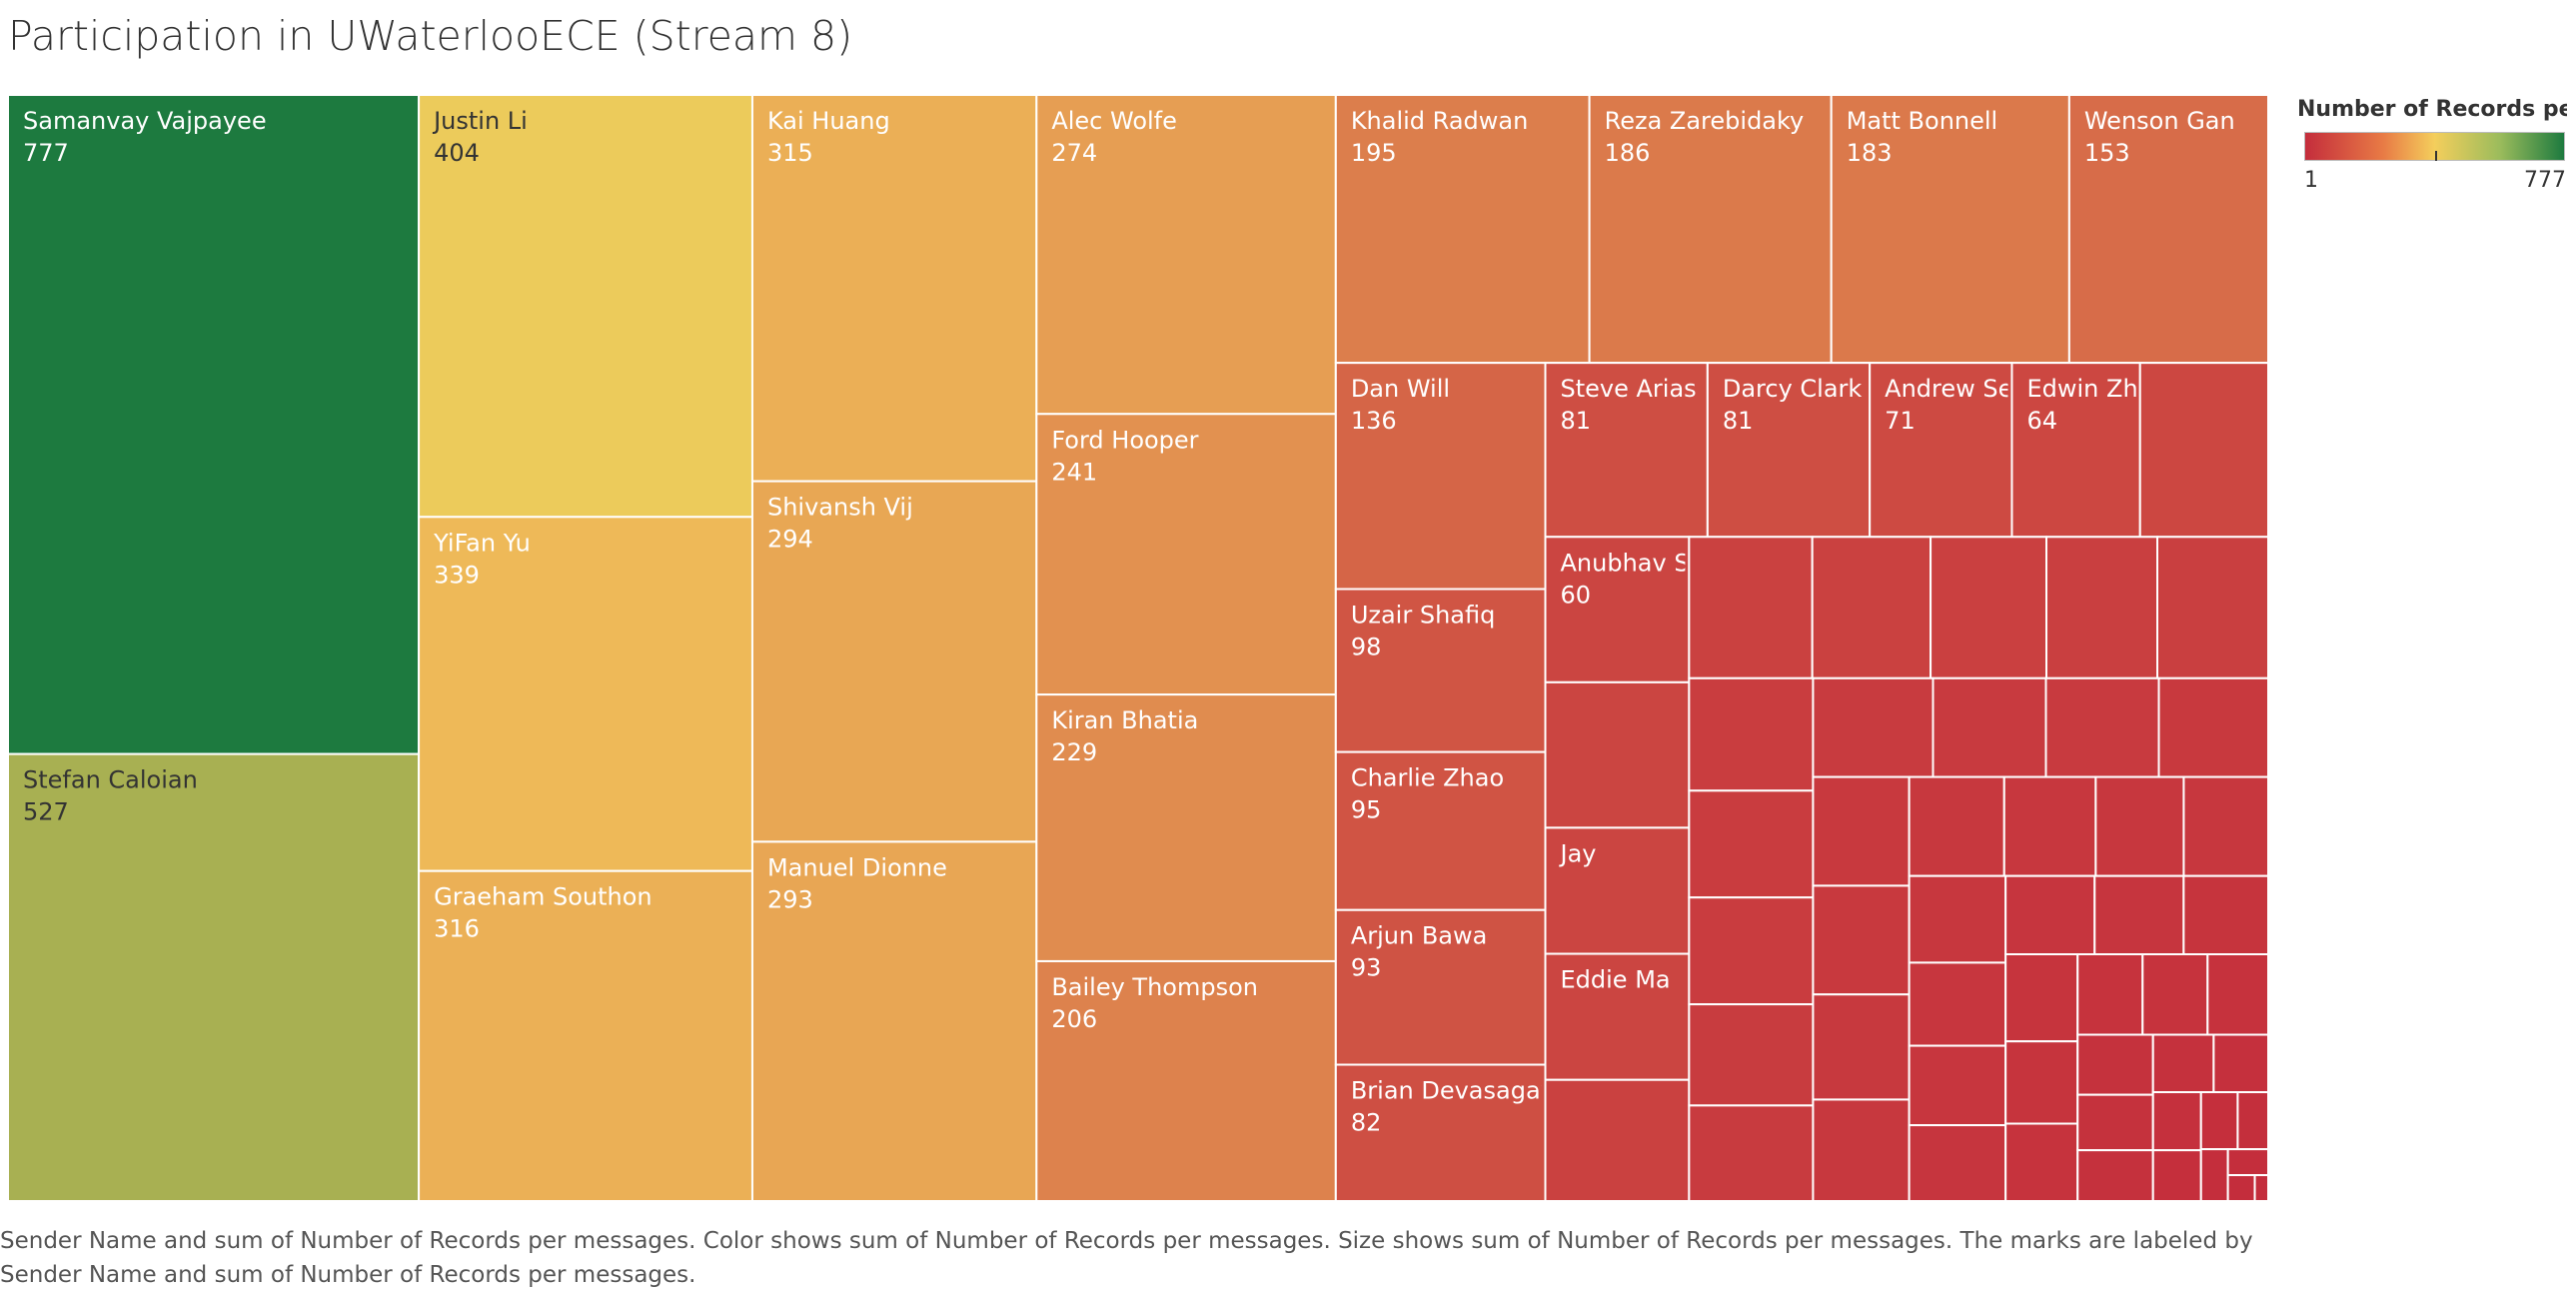 The height and width of the screenshot is (1293, 2576). What do you see at coordinates (1628, 153) in the screenshot?
I see `treemap-value-label: 186` at bounding box center [1628, 153].